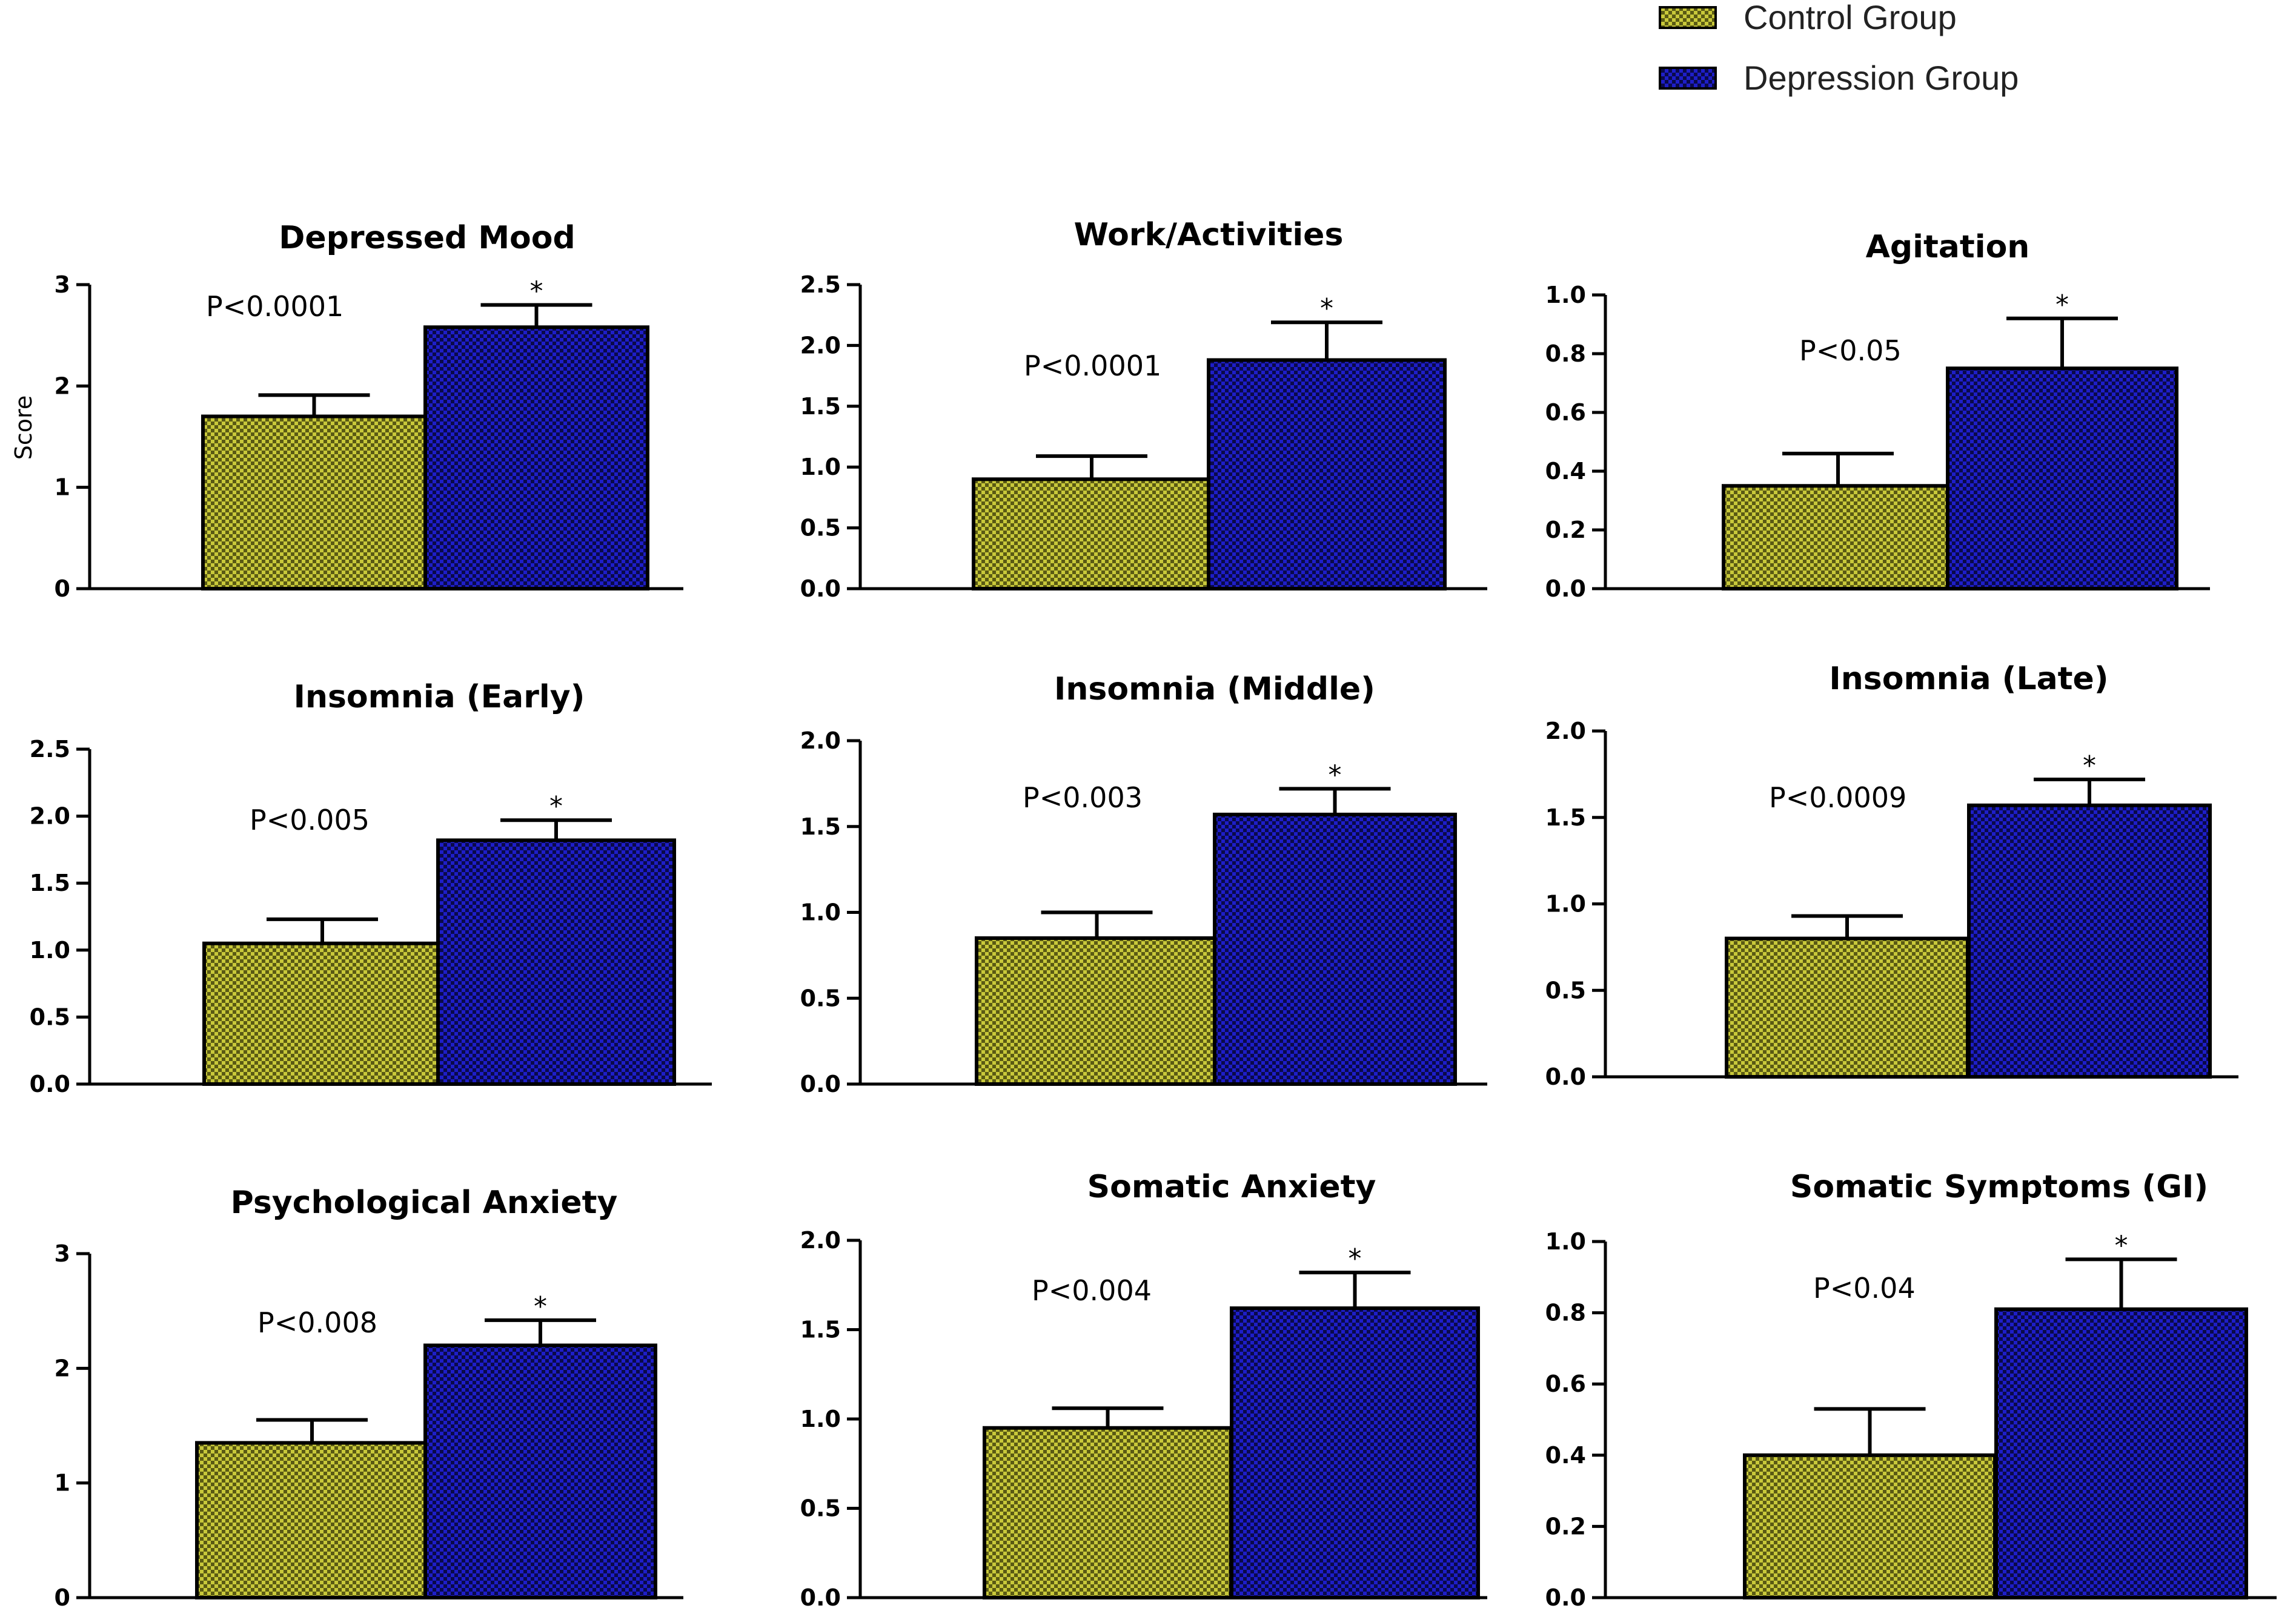 Image resolution: width=2296 pixels, height=1614 pixels. What do you see at coordinates (1688, 17) in the screenshot?
I see `legend-control-swatch` at bounding box center [1688, 17].